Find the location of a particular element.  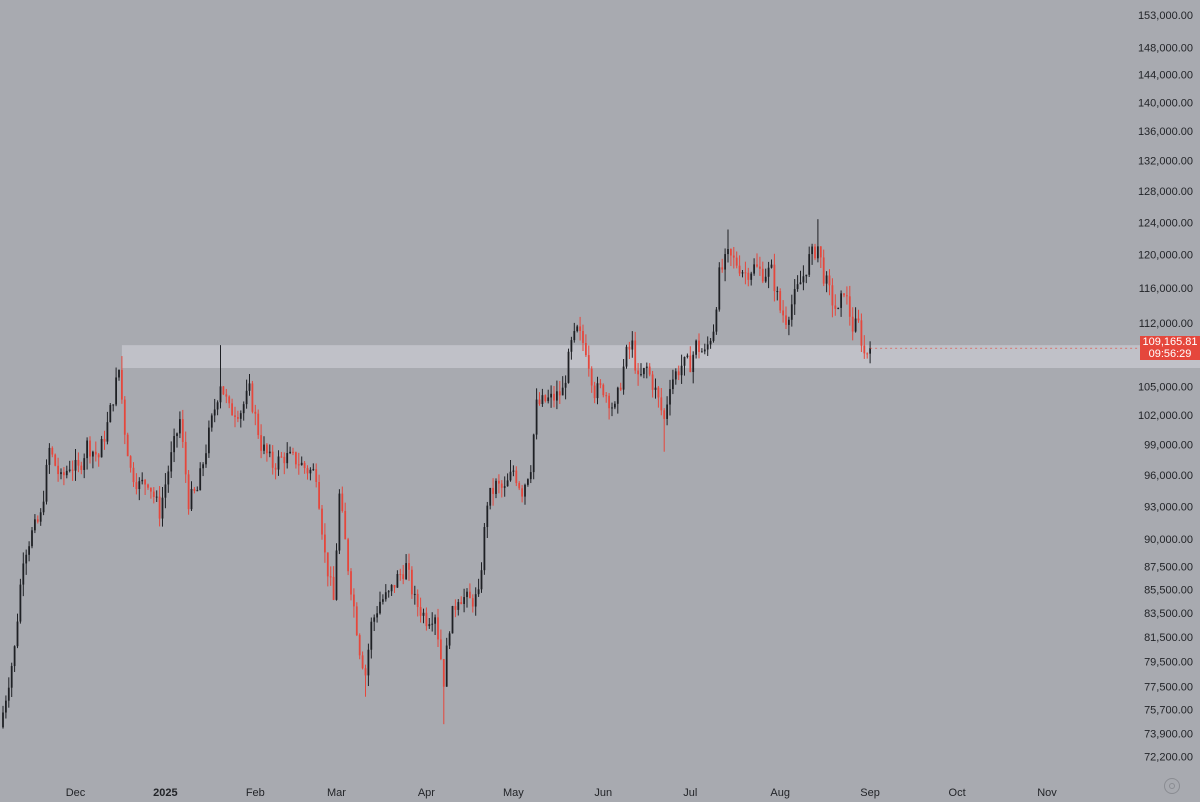

time-tick-label: Sep is located at coordinates (870, 793).